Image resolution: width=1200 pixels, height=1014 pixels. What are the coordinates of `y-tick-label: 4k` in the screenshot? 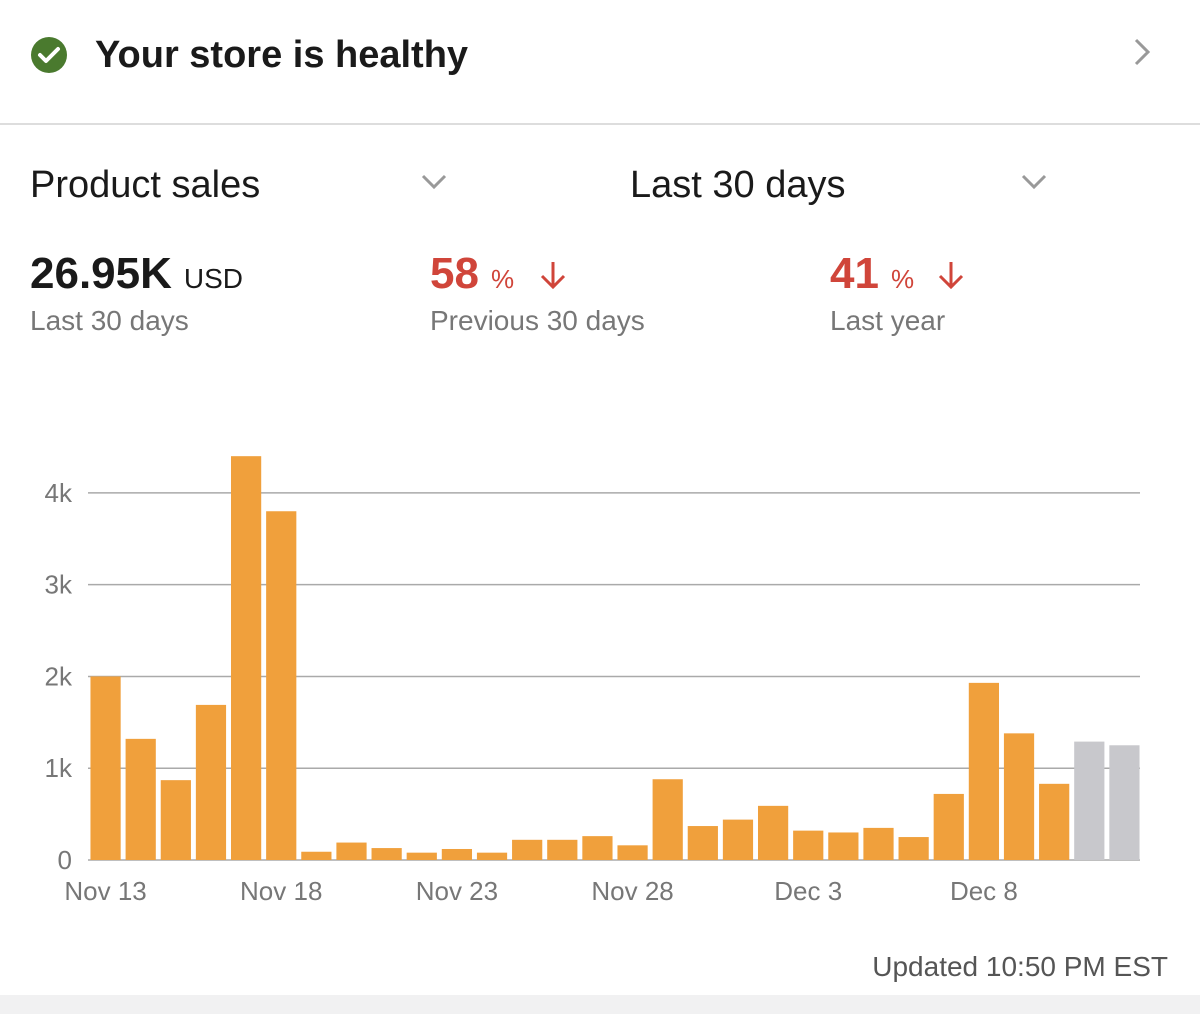 It's located at (59, 493).